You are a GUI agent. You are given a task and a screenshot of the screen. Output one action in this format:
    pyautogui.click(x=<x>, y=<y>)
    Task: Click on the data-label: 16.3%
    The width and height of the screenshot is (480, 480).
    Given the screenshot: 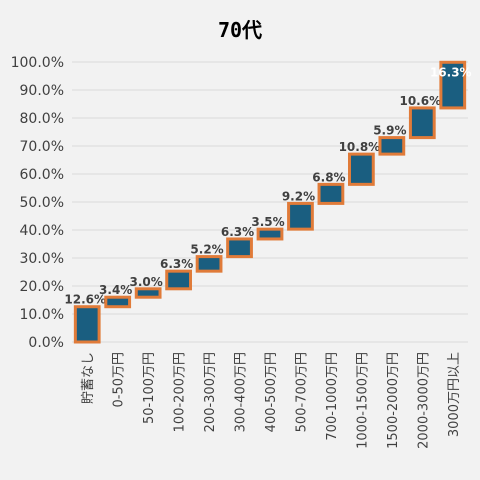 What is the action you would take?
    pyautogui.click(x=451, y=72)
    